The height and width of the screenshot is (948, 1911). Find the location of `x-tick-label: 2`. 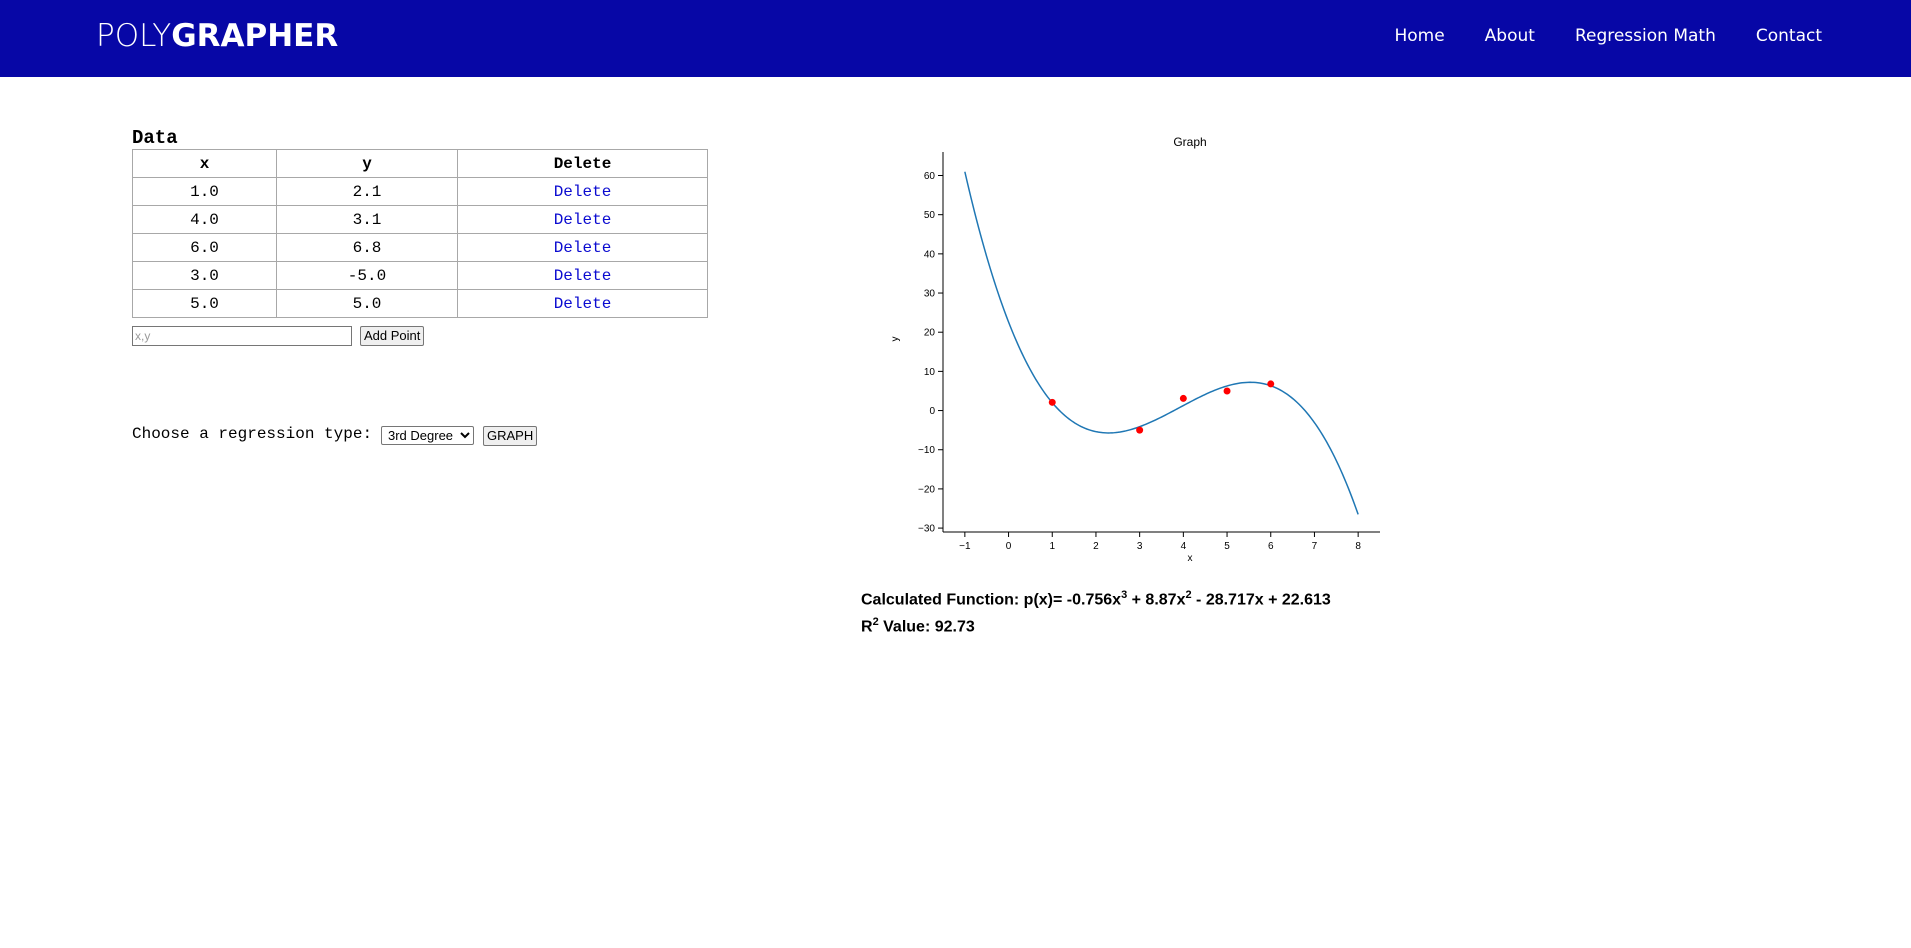

x-tick-label: 2 is located at coordinates (1096, 546).